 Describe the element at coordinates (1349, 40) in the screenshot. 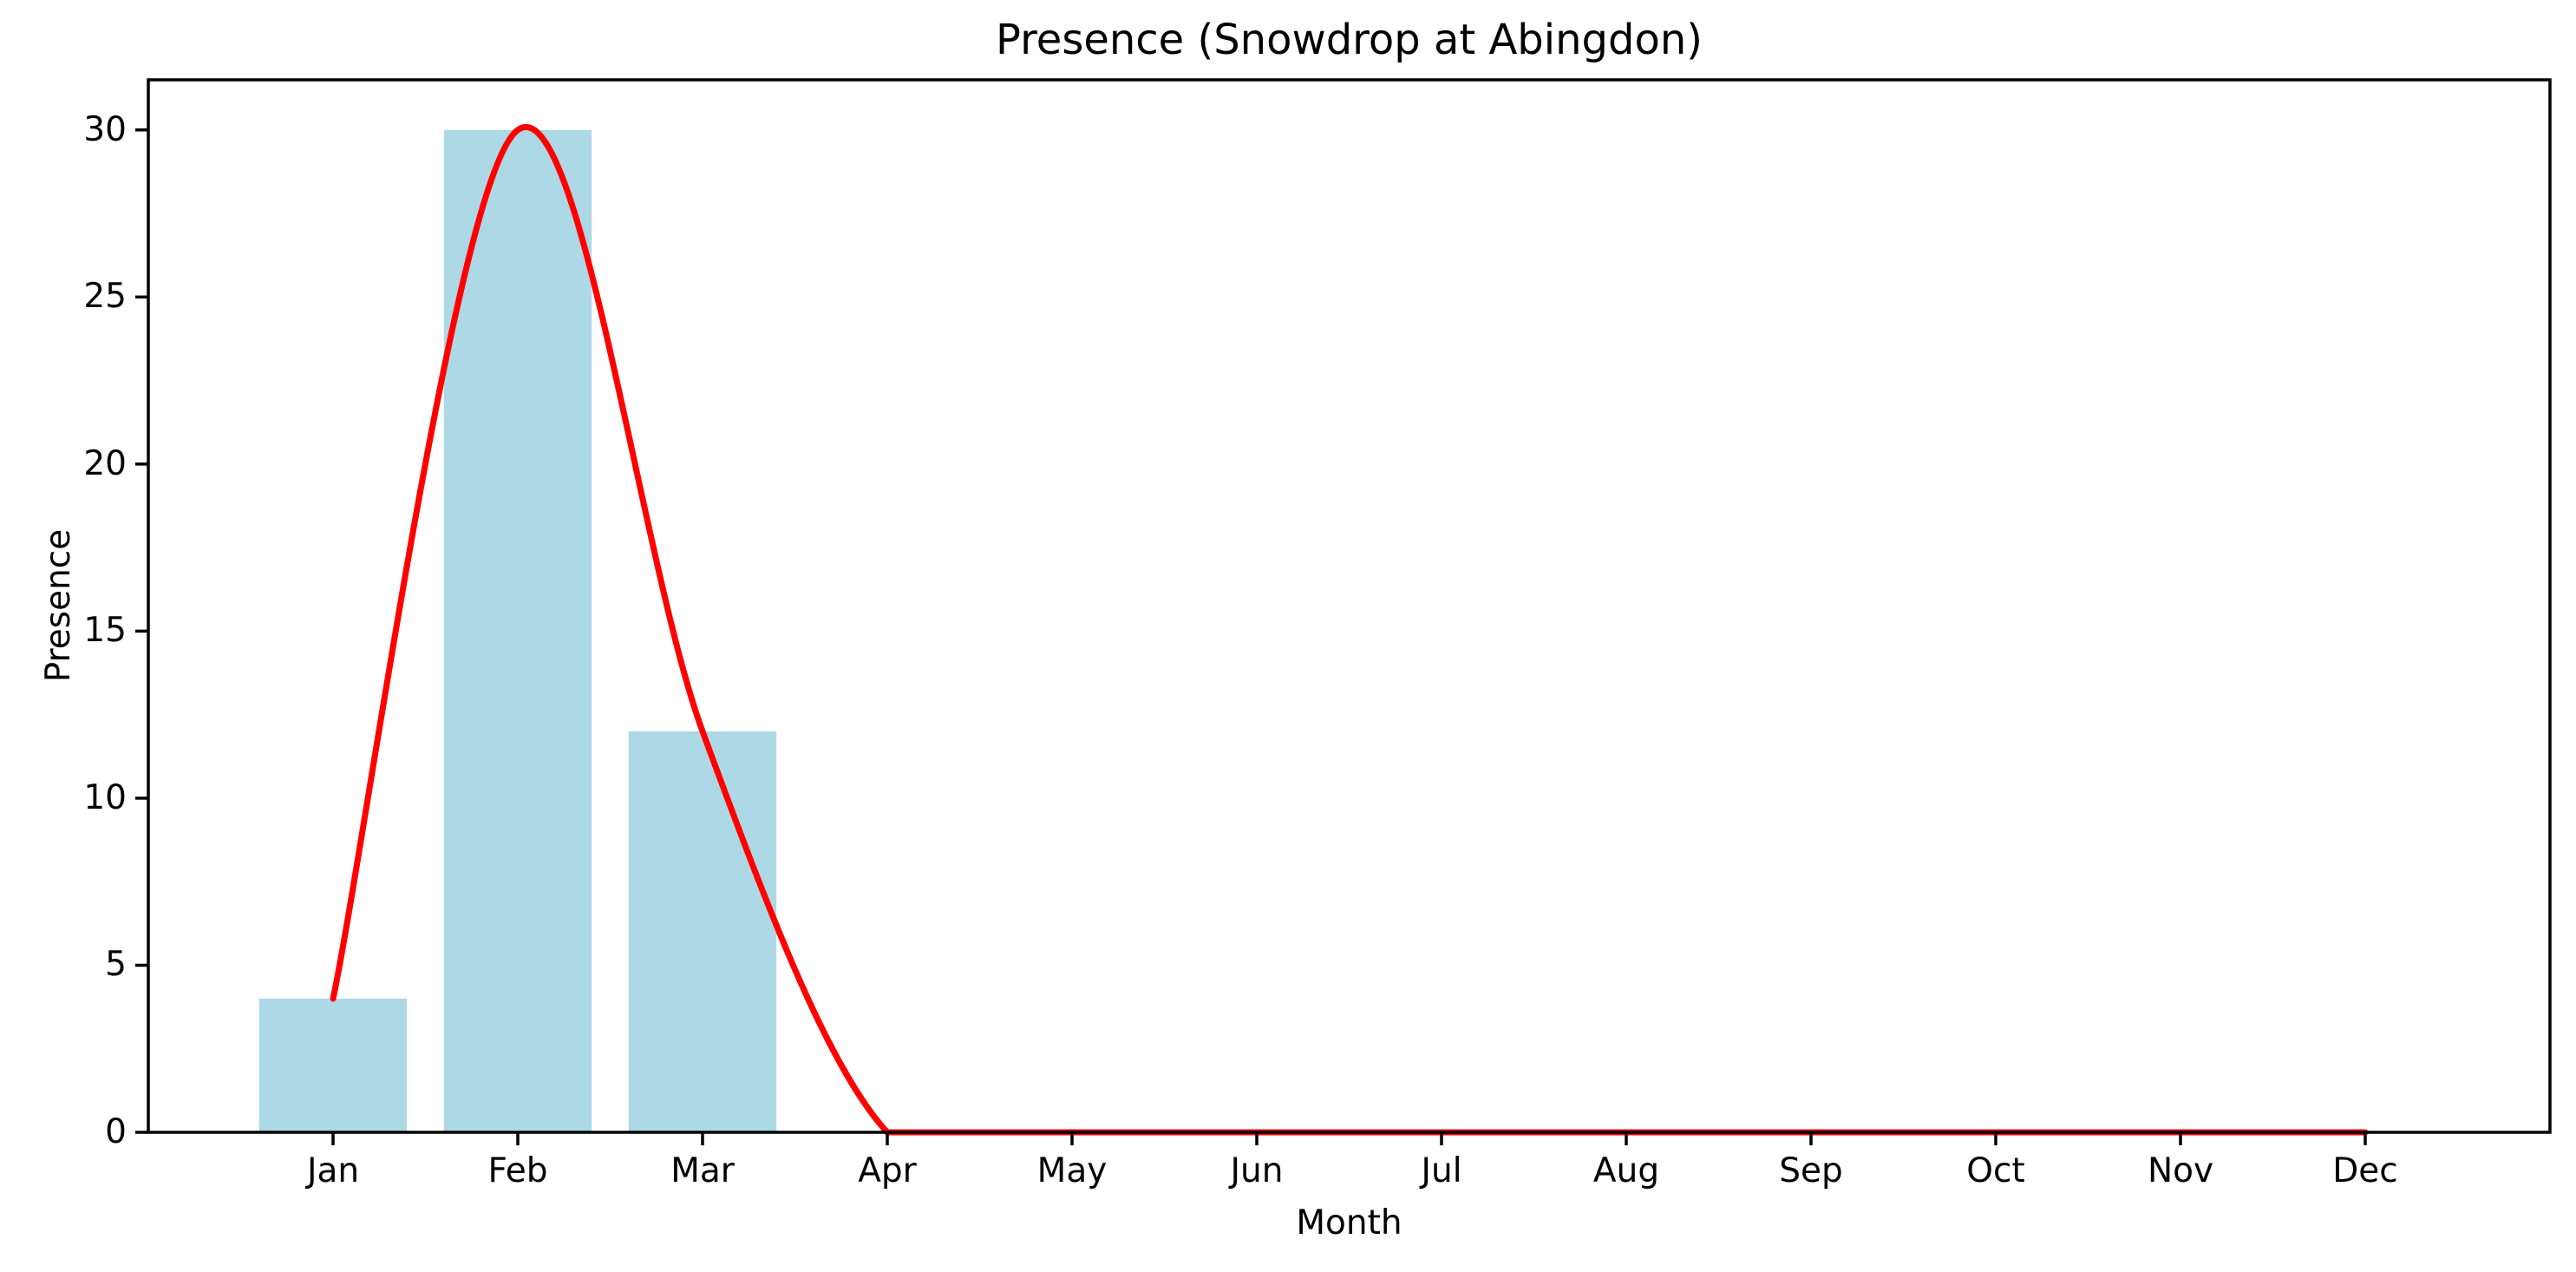

I see `chart-title: Presence (Snowdrop at Abingdon)` at that location.